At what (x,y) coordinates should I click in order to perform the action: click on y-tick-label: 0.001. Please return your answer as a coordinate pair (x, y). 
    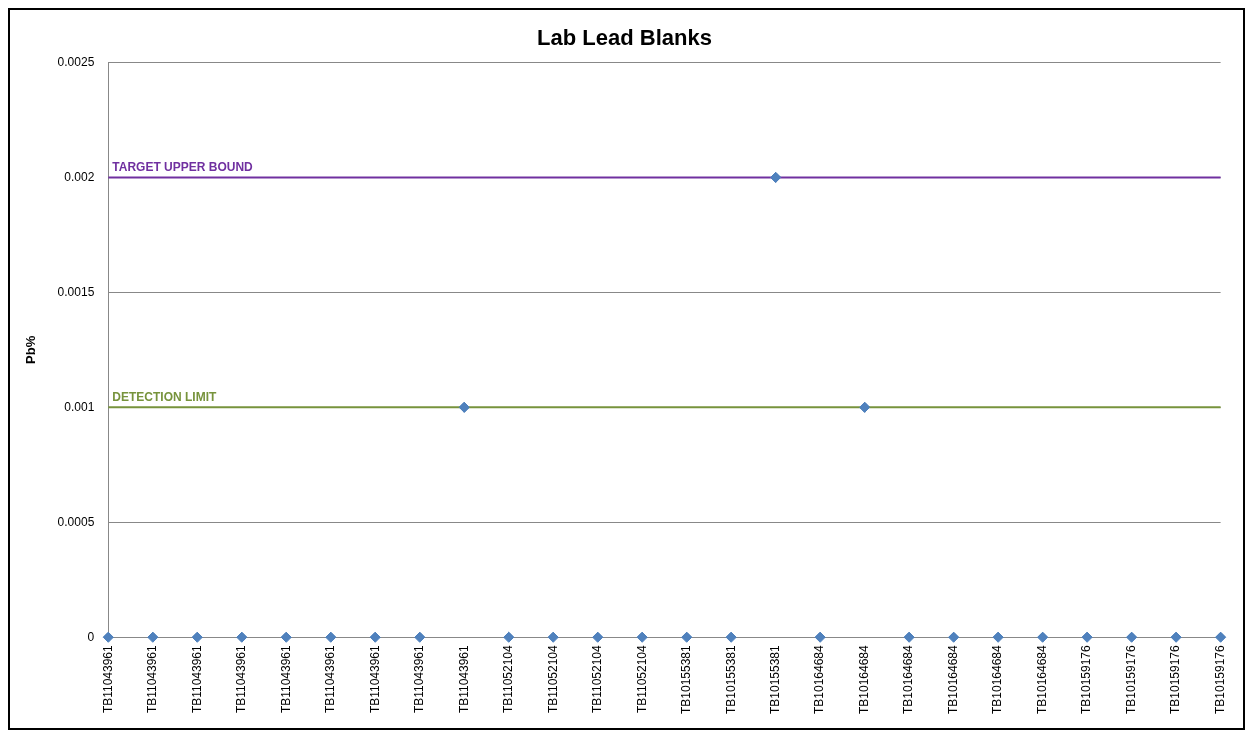
    Looking at the image, I should click on (79, 406).